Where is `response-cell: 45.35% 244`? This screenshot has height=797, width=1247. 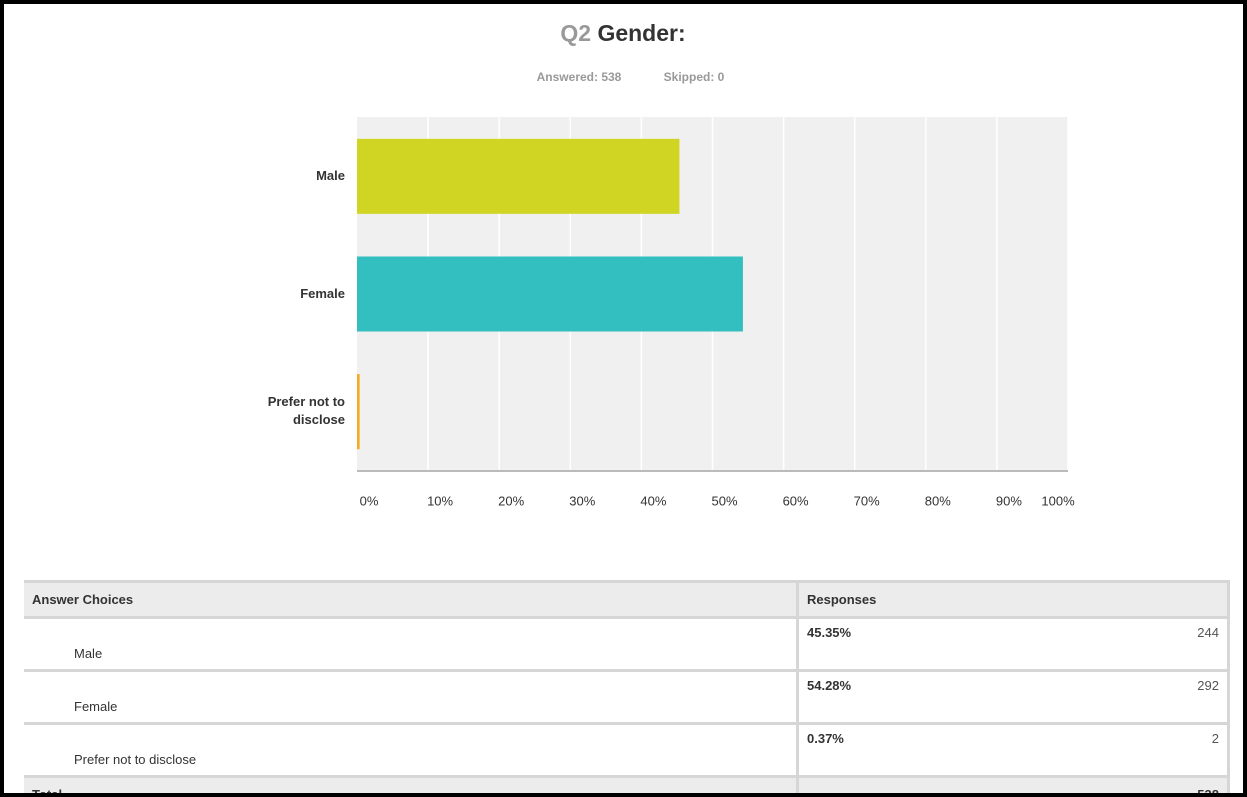 response-cell: 45.35% 244 is located at coordinates (1013, 643).